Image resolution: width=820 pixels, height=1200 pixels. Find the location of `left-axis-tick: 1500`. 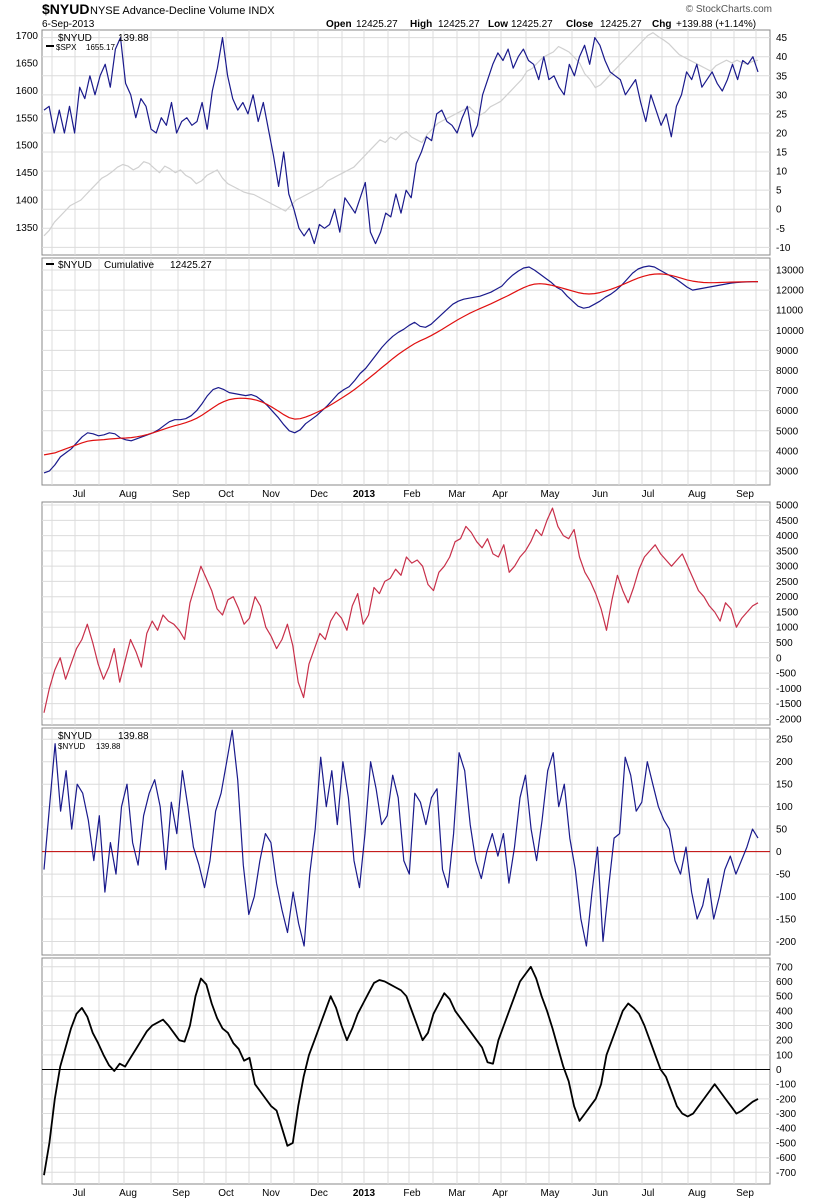

left-axis-tick: 1500 is located at coordinates (27, 146).